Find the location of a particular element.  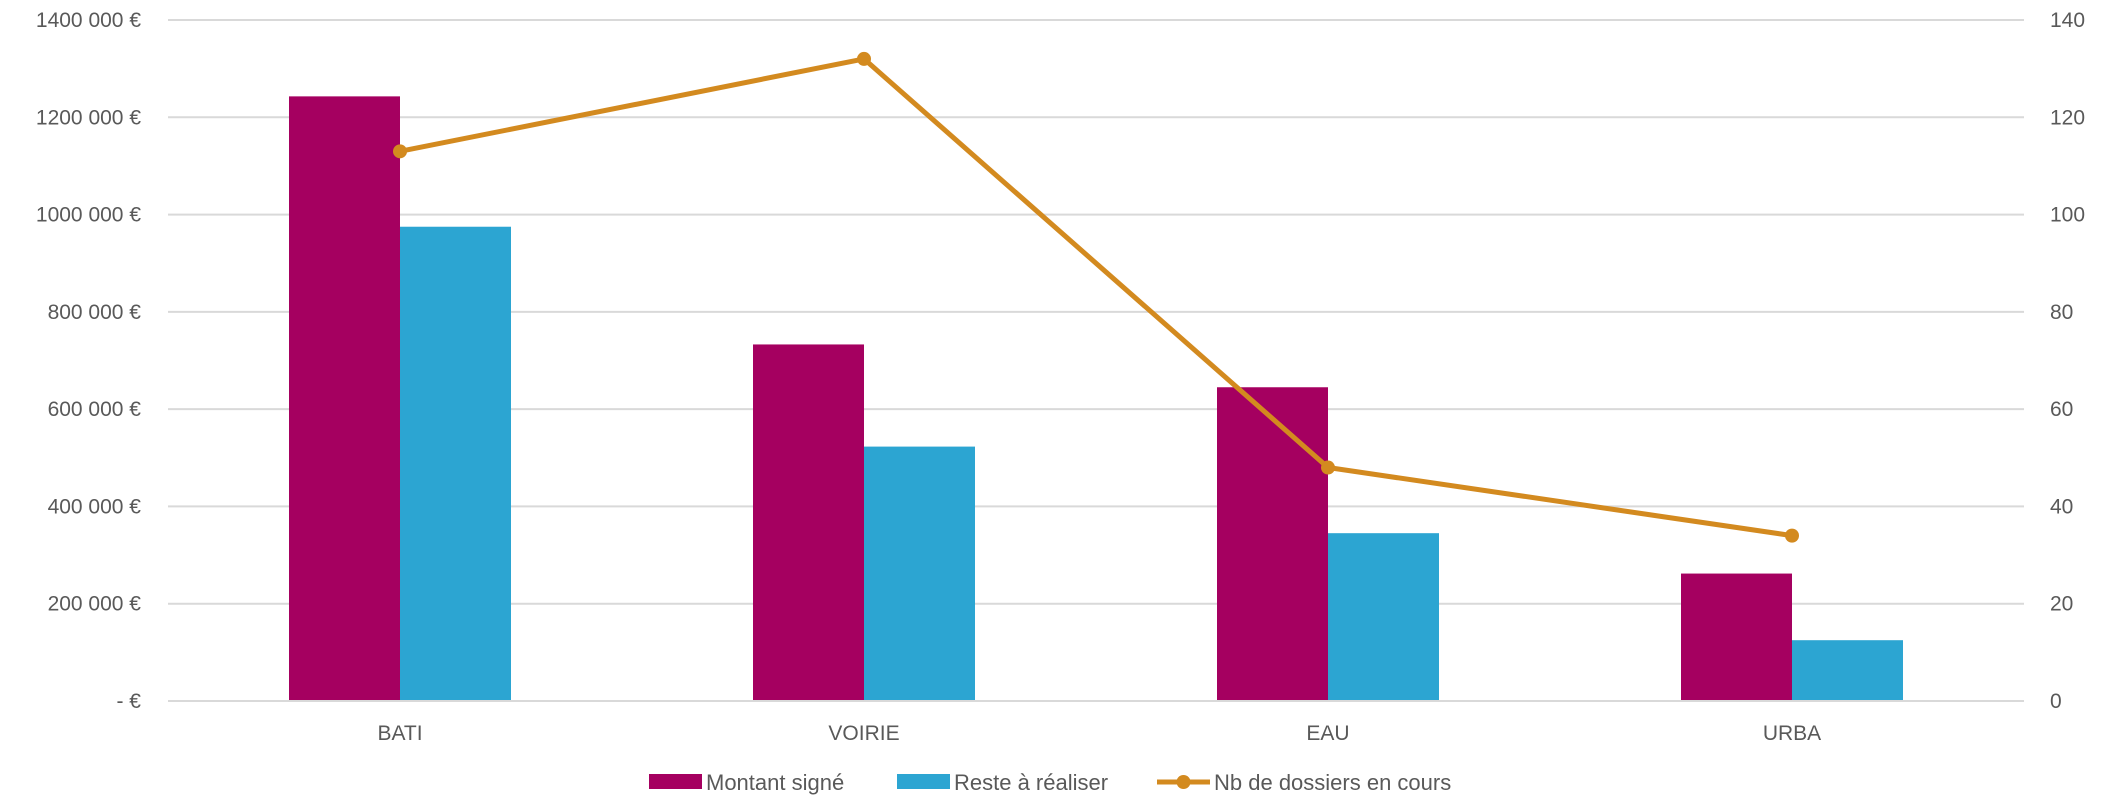

right-tick-label: 40 is located at coordinates (2061, 506).